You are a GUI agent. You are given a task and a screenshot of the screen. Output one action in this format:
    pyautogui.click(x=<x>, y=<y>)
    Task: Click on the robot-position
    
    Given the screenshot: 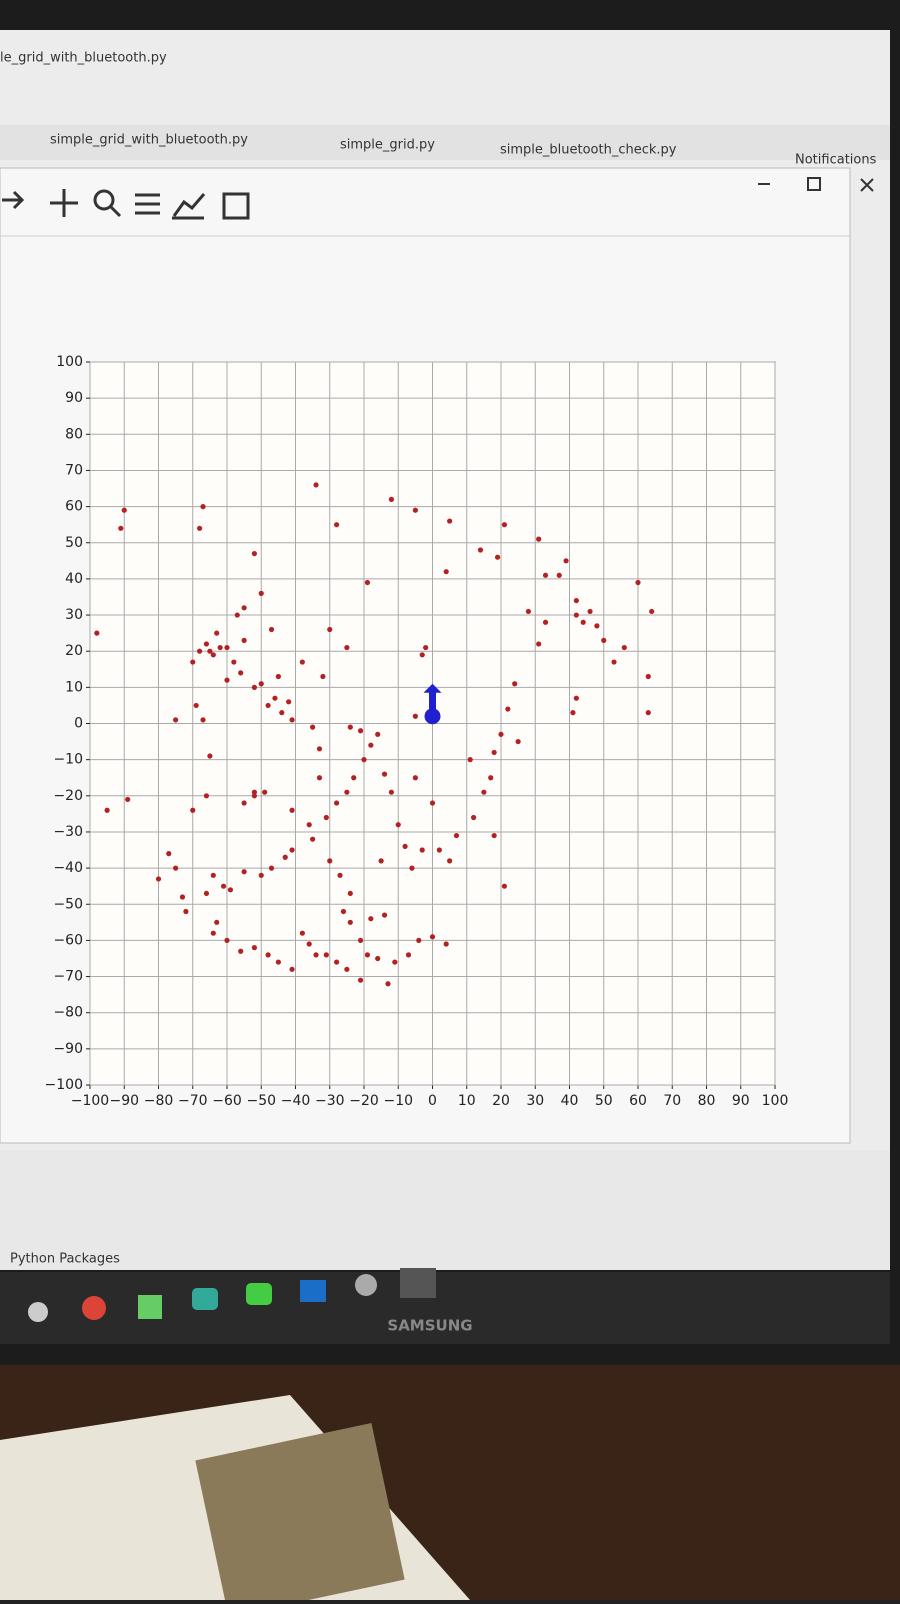 What is the action you would take?
    pyautogui.click(x=432, y=716)
    